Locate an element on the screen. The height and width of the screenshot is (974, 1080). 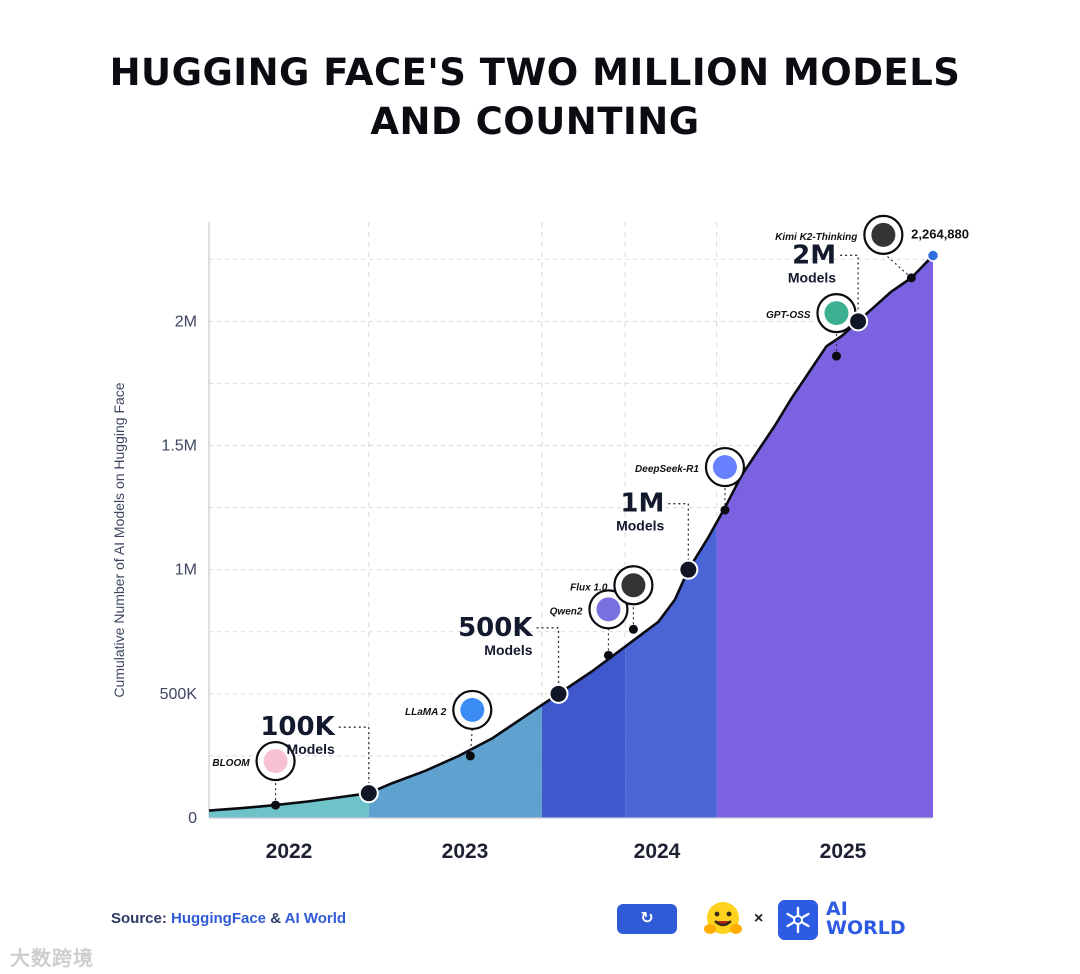
y-tick-label: 1.5M is located at coordinates (179, 446).